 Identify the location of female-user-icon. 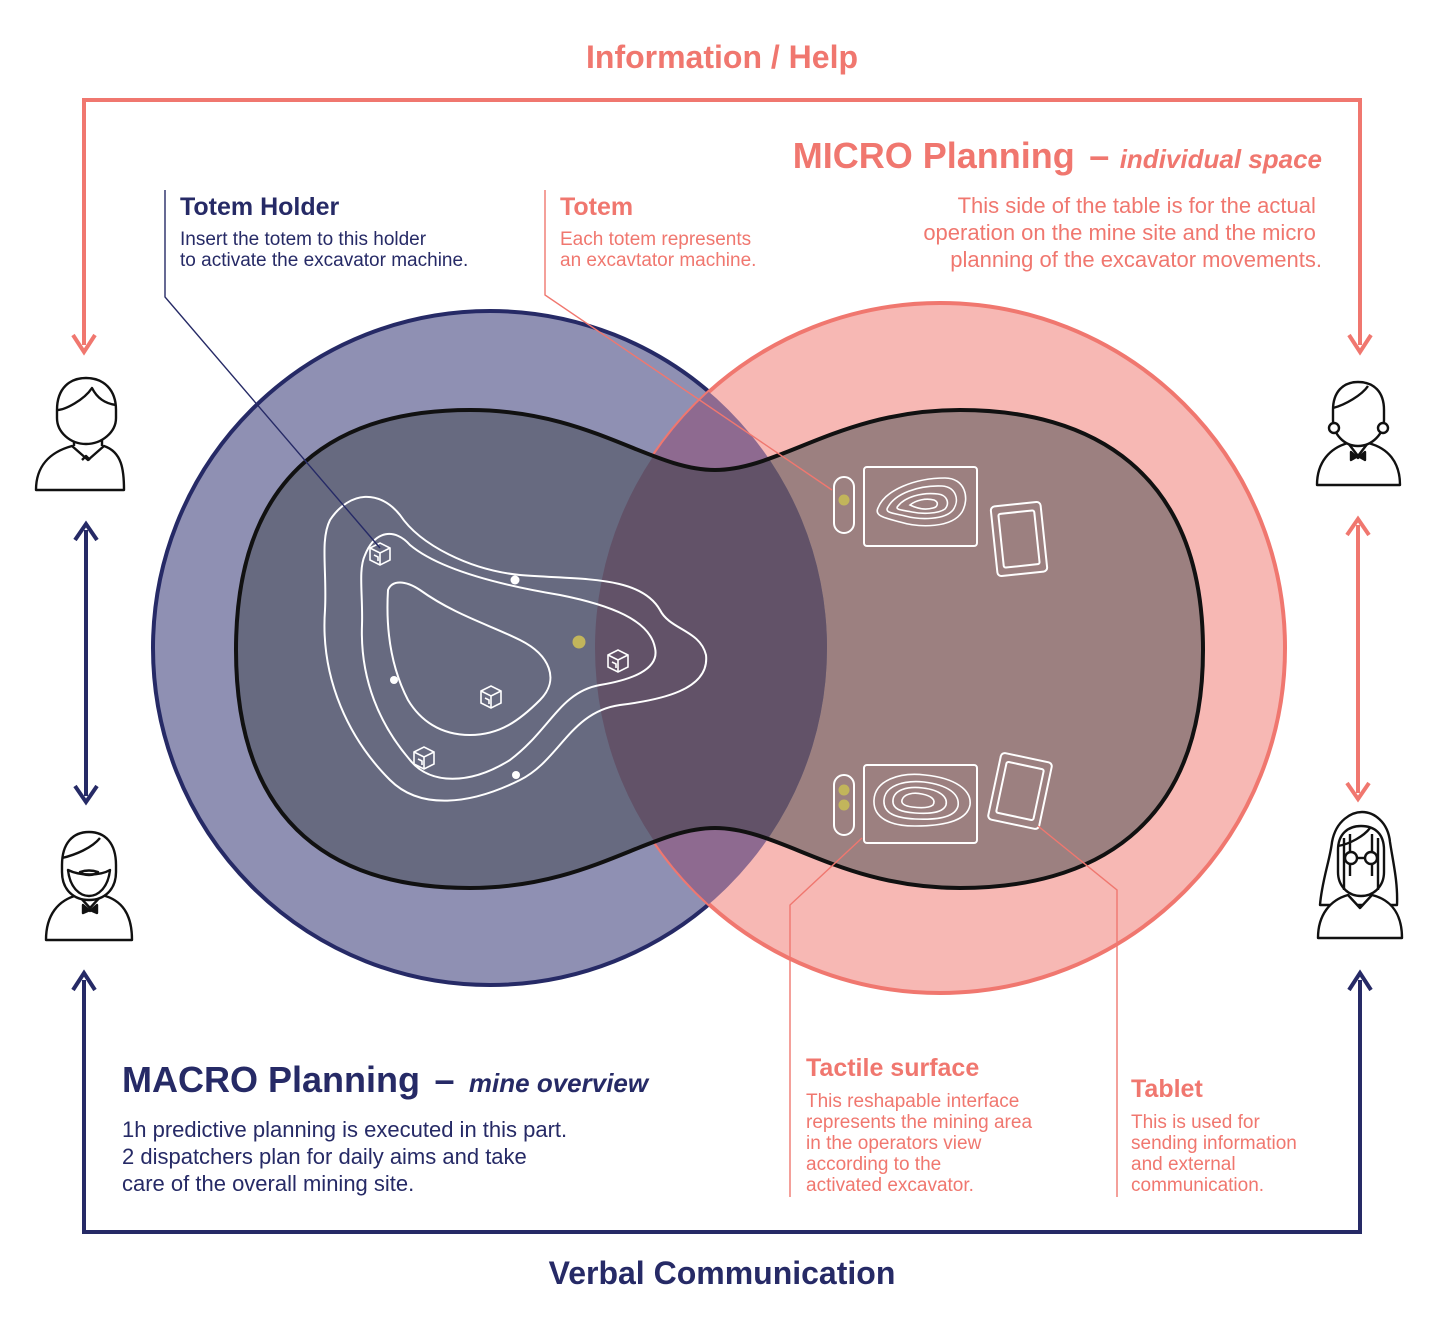
(1358, 433).